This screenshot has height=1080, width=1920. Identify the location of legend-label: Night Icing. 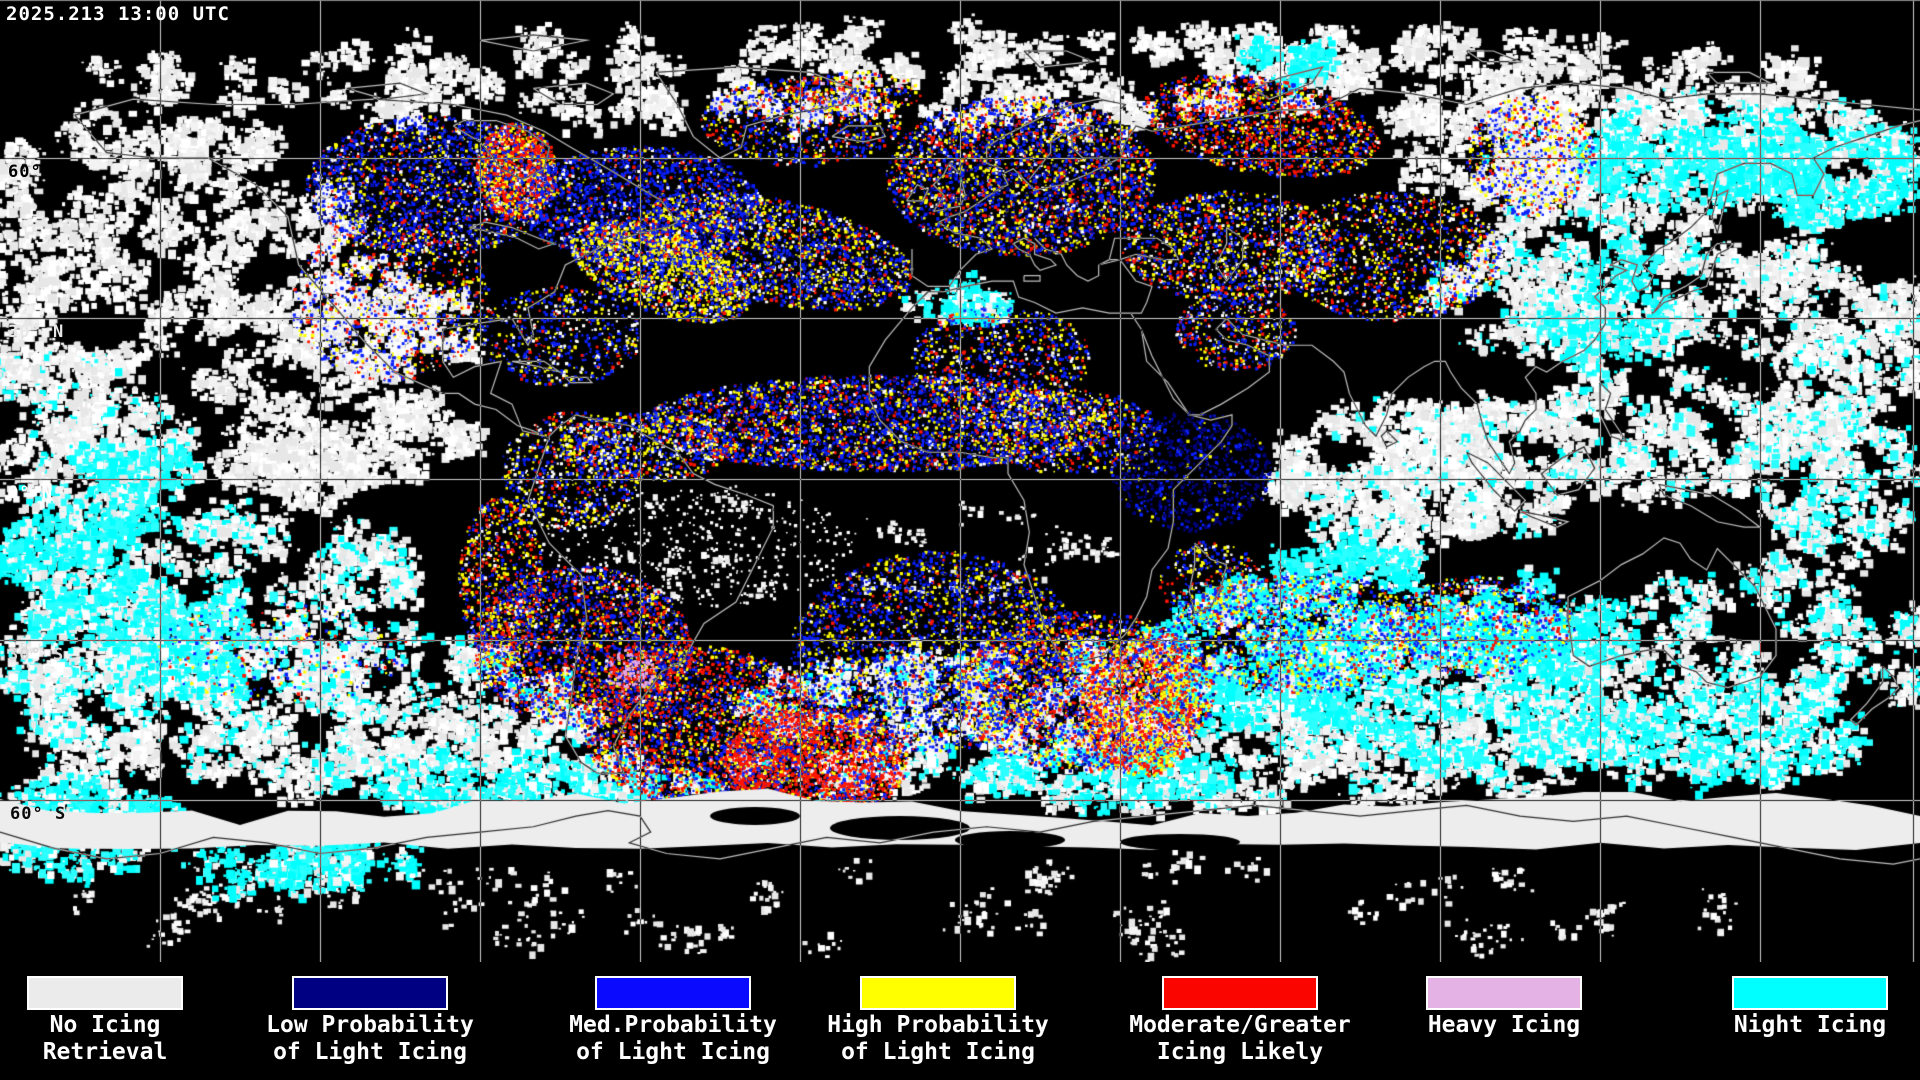
(1810, 1025).